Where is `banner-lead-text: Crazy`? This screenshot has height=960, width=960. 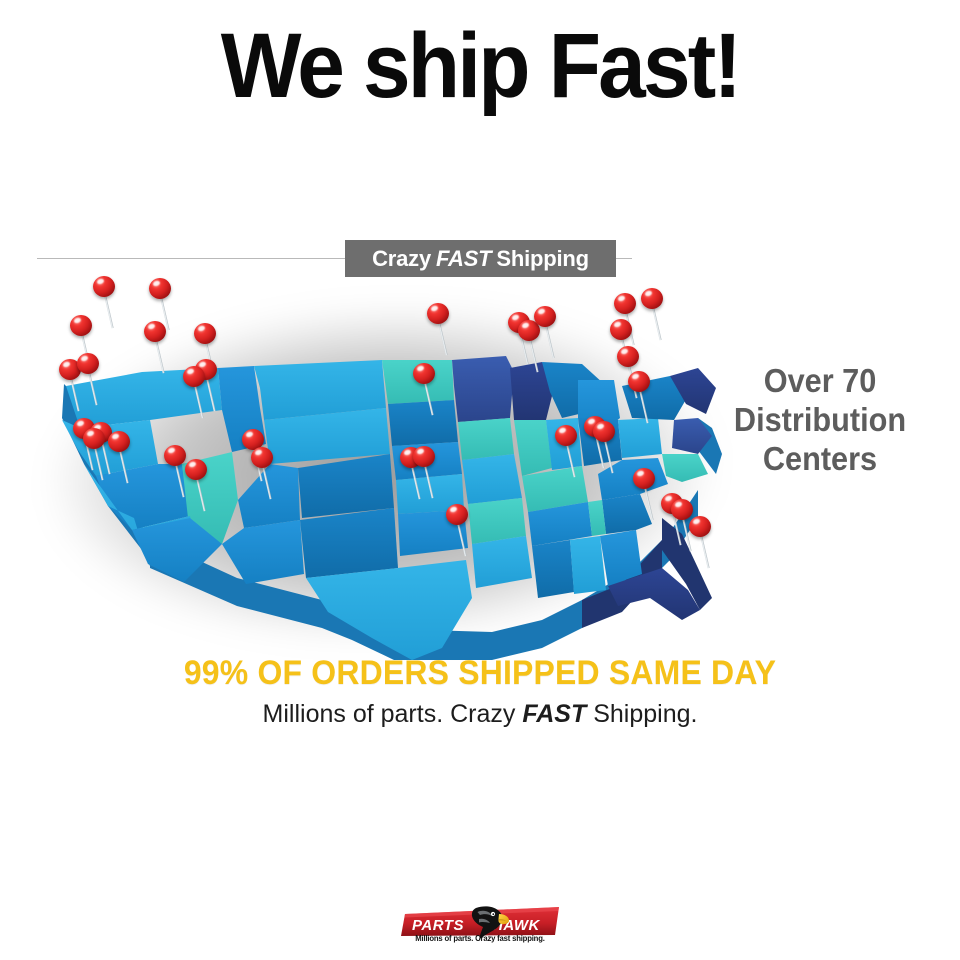 banner-lead-text: Crazy is located at coordinates (401, 258).